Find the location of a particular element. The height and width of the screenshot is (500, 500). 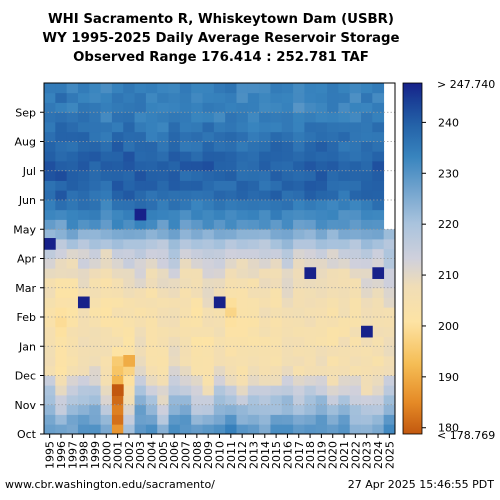

title-line-3: Observed Range 176.414 : 252.781 TAF is located at coordinates (221, 57).